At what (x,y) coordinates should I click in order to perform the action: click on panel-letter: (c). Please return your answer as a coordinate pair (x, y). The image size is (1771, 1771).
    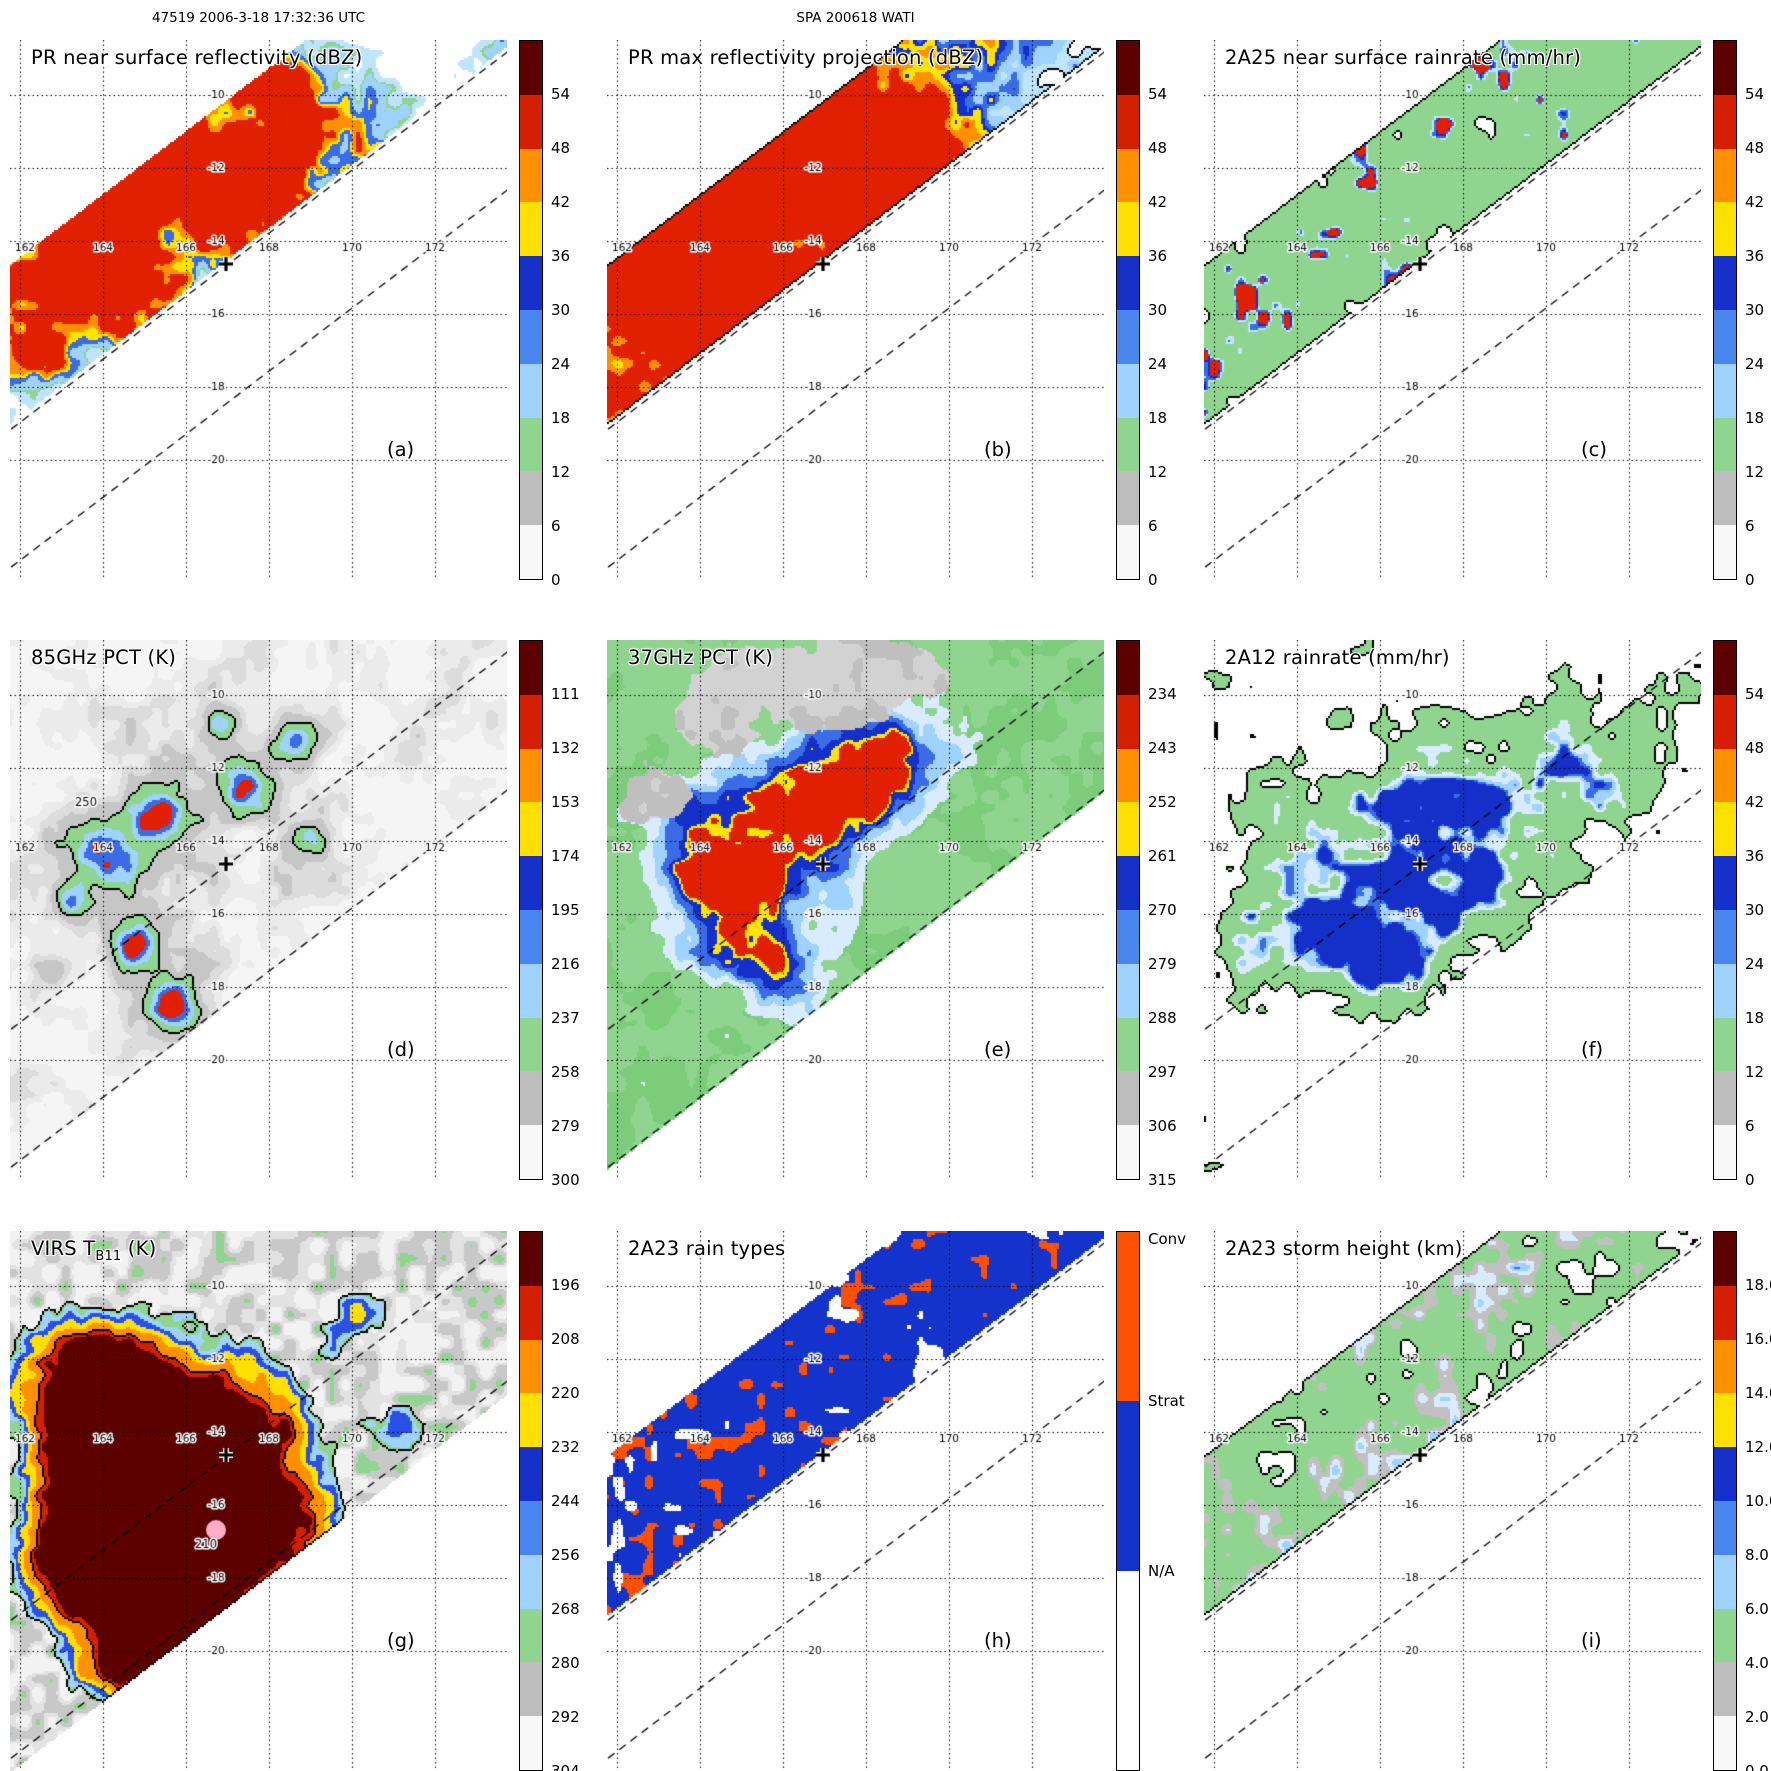
    Looking at the image, I should click on (1594, 449).